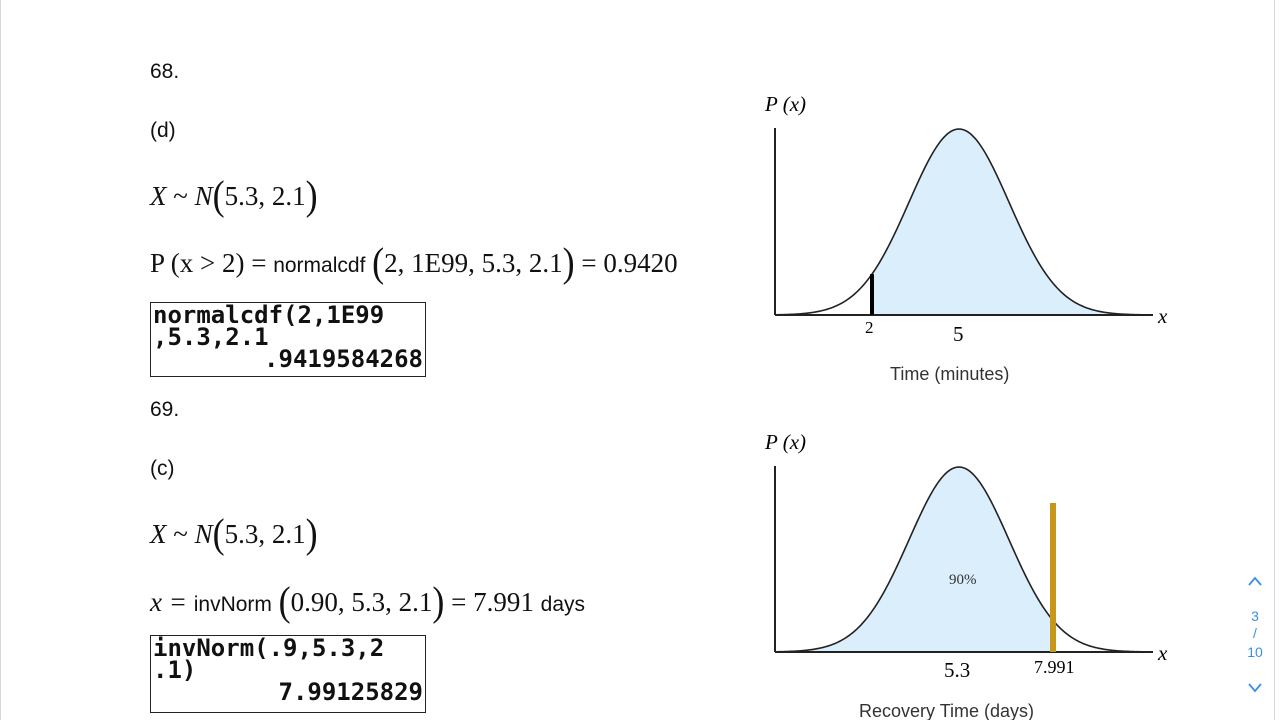  What do you see at coordinates (269, 648) in the screenshot?
I see `calc-line: invNorm(.9,5.3,2` at bounding box center [269, 648].